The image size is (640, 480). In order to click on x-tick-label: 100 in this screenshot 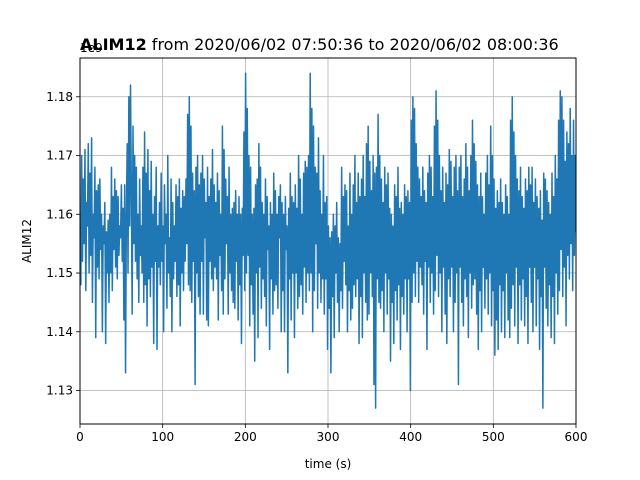, I will do `click(162, 437)`.